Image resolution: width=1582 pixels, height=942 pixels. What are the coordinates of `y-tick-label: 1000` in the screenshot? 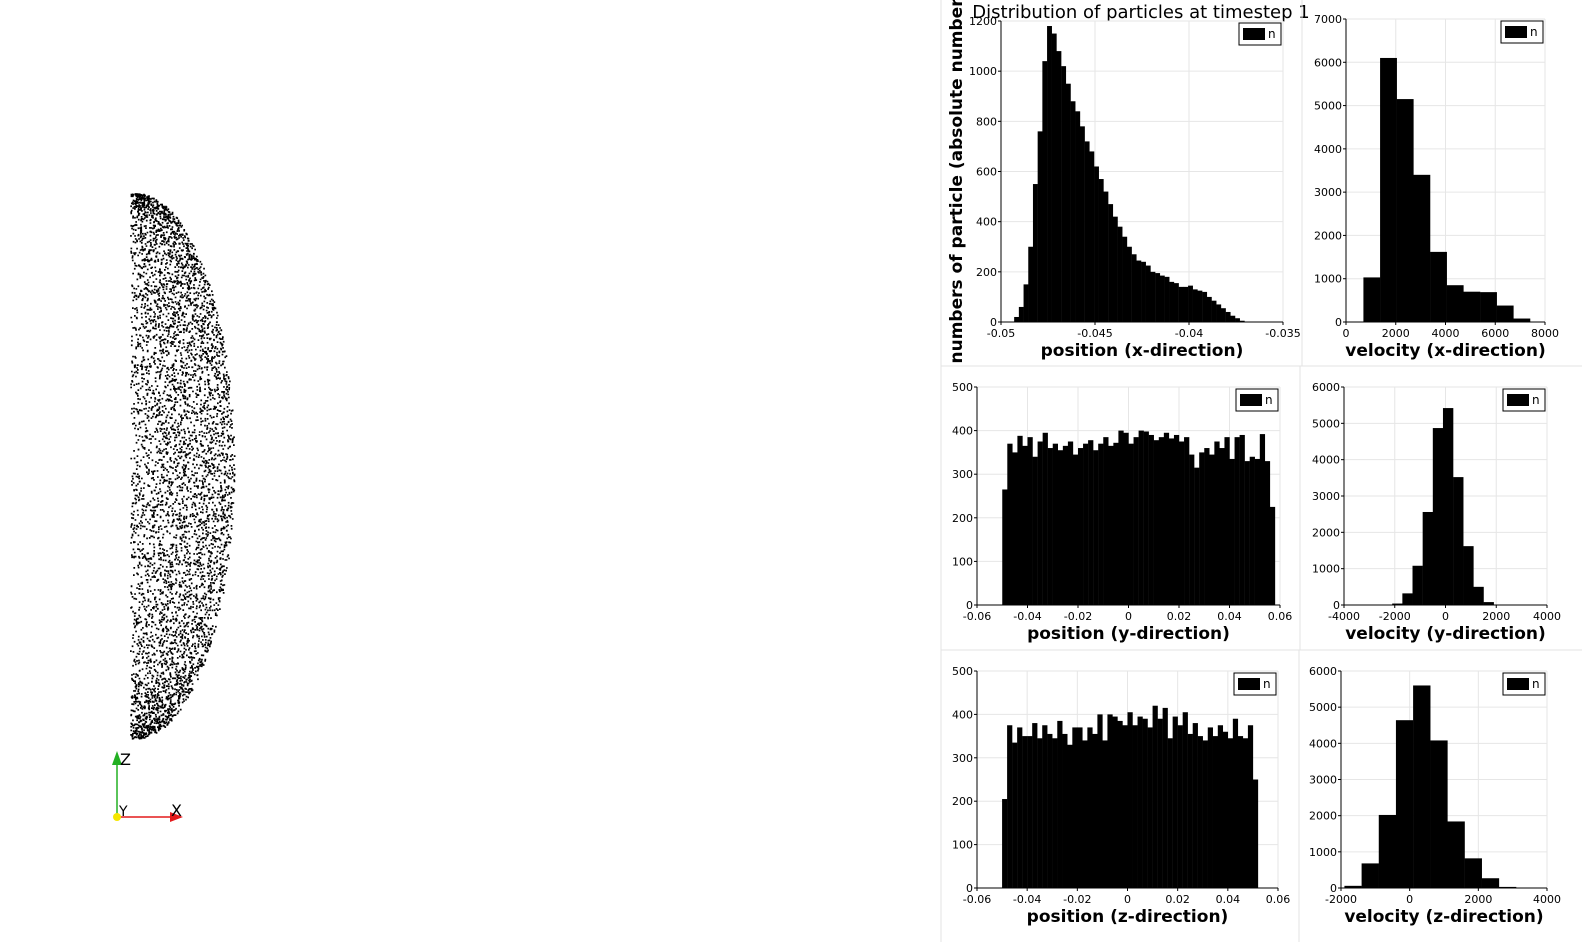 It's located at (1323, 852).